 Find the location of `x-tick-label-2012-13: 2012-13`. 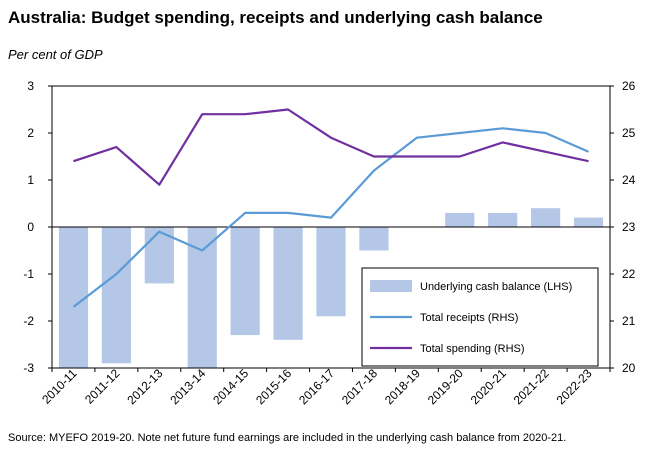

x-tick-label-2012-13: 2012-13 is located at coordinates (144, 386).